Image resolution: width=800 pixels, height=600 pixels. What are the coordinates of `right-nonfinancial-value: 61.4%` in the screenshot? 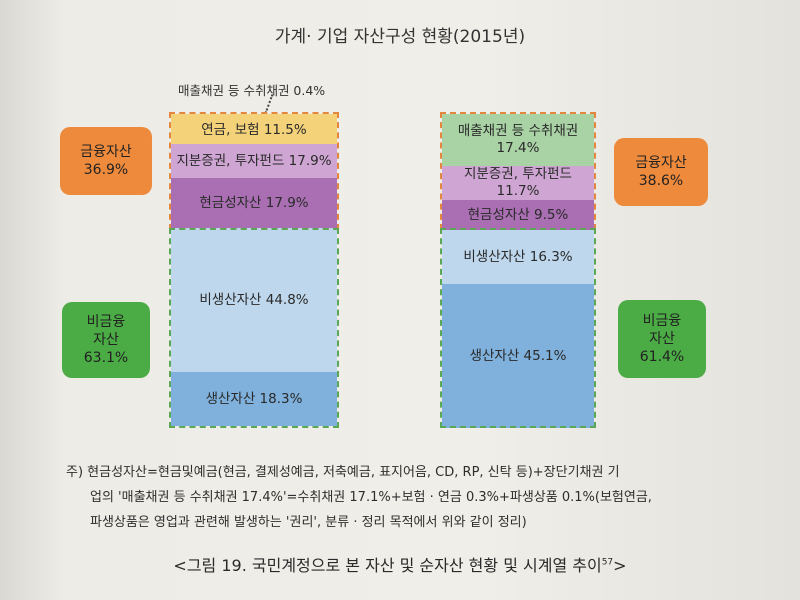 It's located at (662, 357).